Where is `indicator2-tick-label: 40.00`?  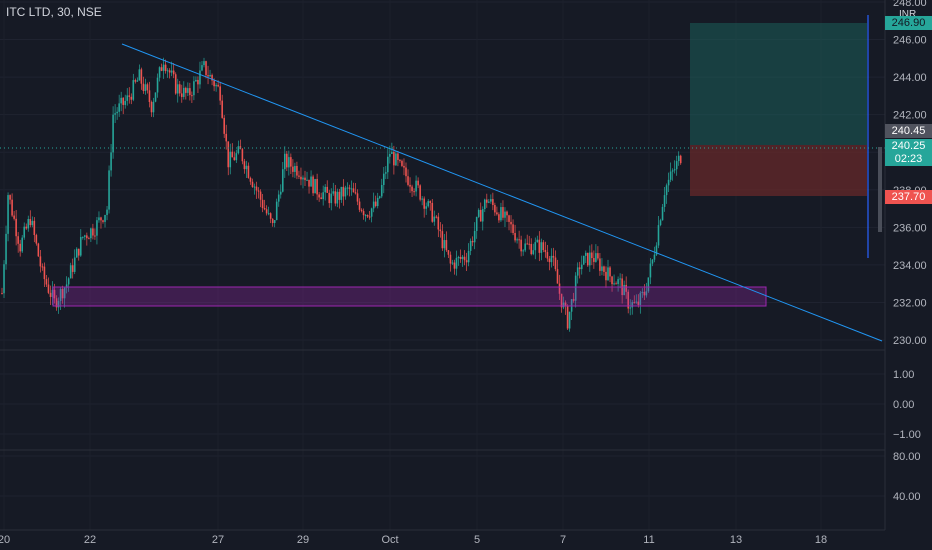
indicator2-tick-label: 40.00 is located at coordinates (907, 497).